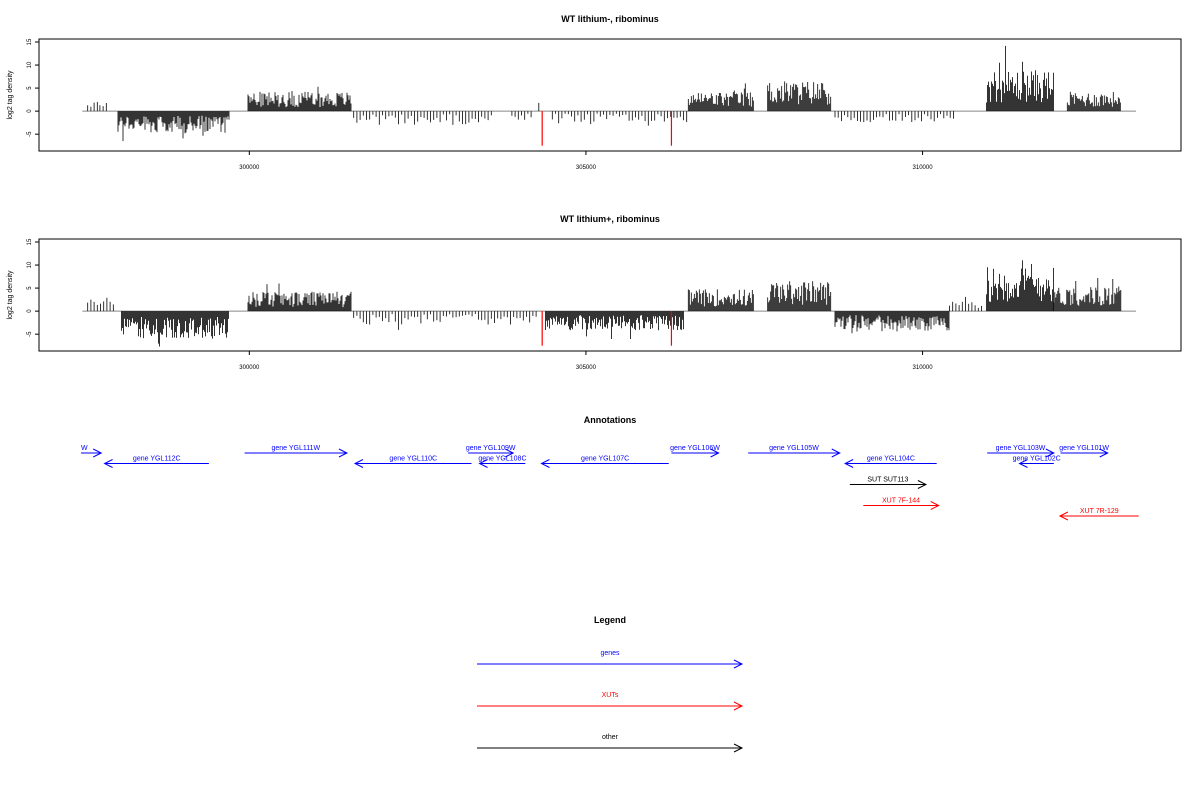 Image resolution: width=1200 pixels, height=800 pixels. I want to click on x-tick-label: 300000, so click(249, 368).